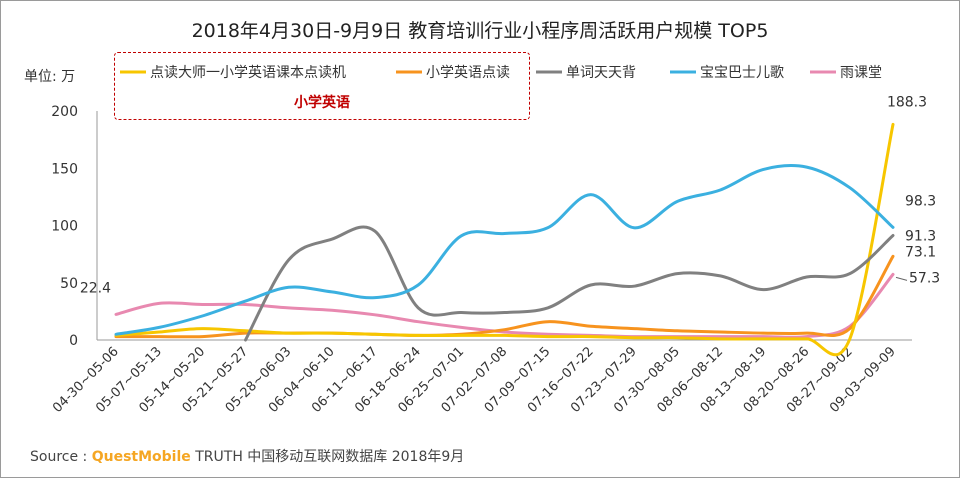  I want to click on source-prefix: Source :, so click(59, 457).